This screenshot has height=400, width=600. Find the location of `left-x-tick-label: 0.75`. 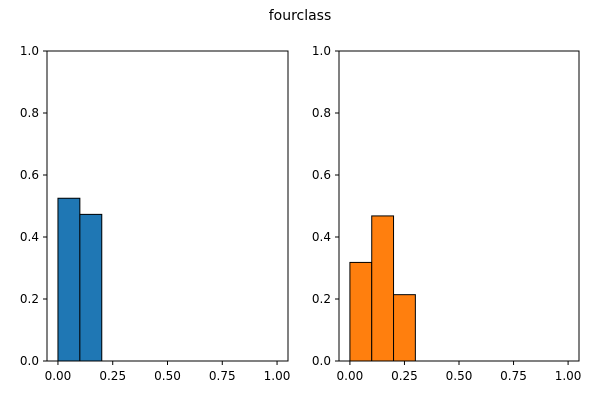

left-x-tick-label: 0.75 is located at coordinates (222, 376).